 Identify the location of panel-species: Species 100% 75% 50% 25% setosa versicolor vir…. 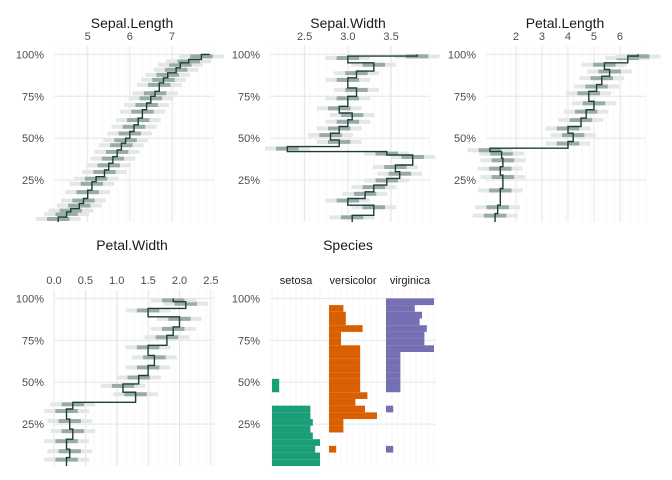
(334, 351).